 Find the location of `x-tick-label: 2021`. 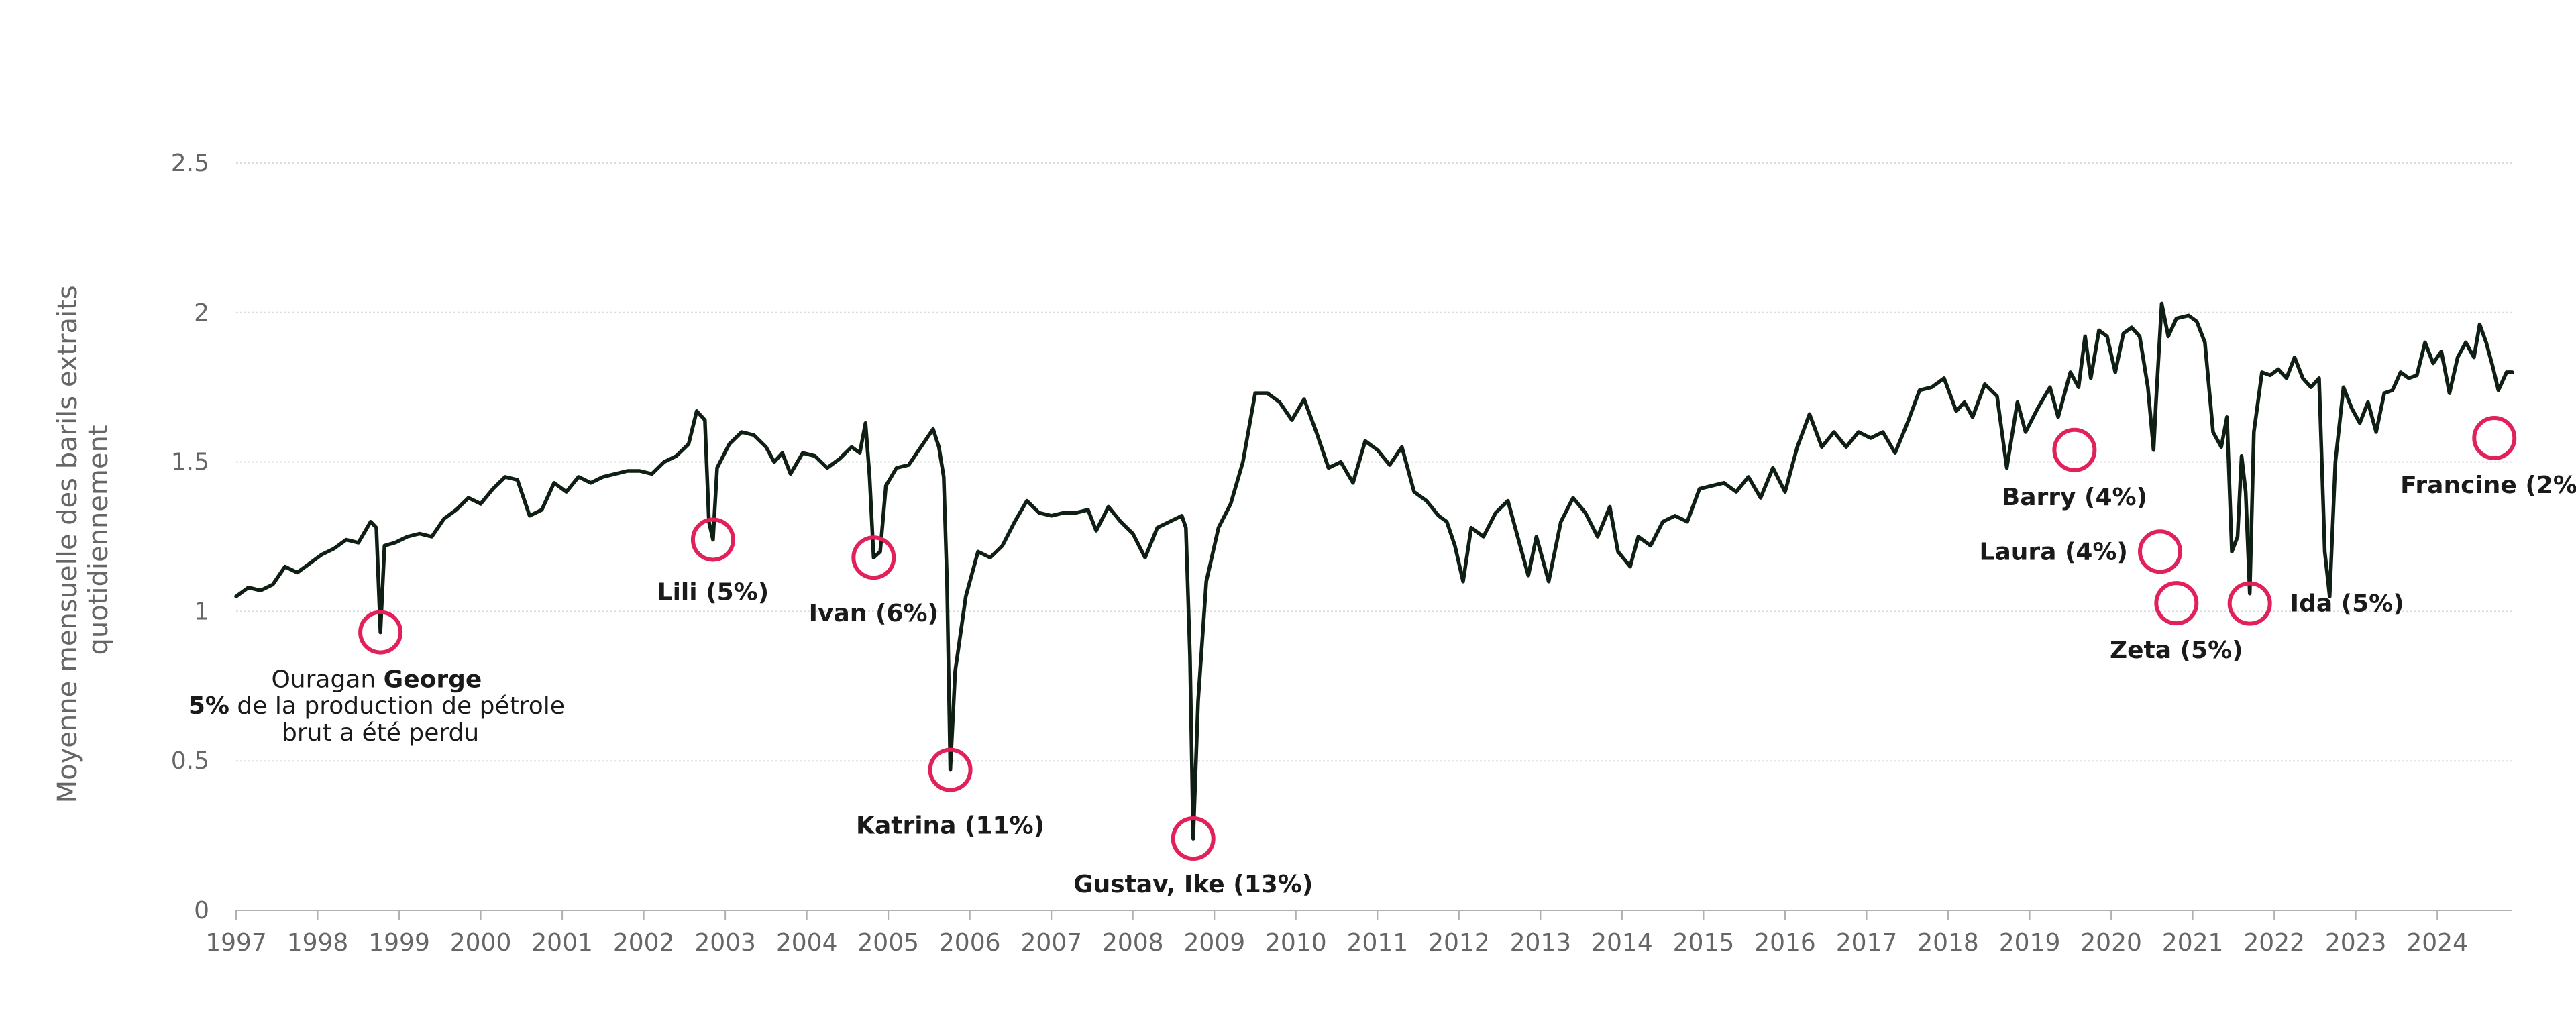

x-tick-label: 2021 is located at coordinates (2193, 943).